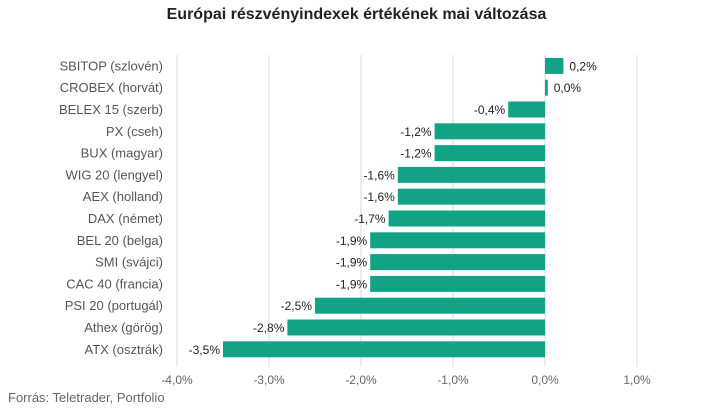 This screenshot has height=417, width=713. I want to click on value-label: -3,5%, so click(205, 350).